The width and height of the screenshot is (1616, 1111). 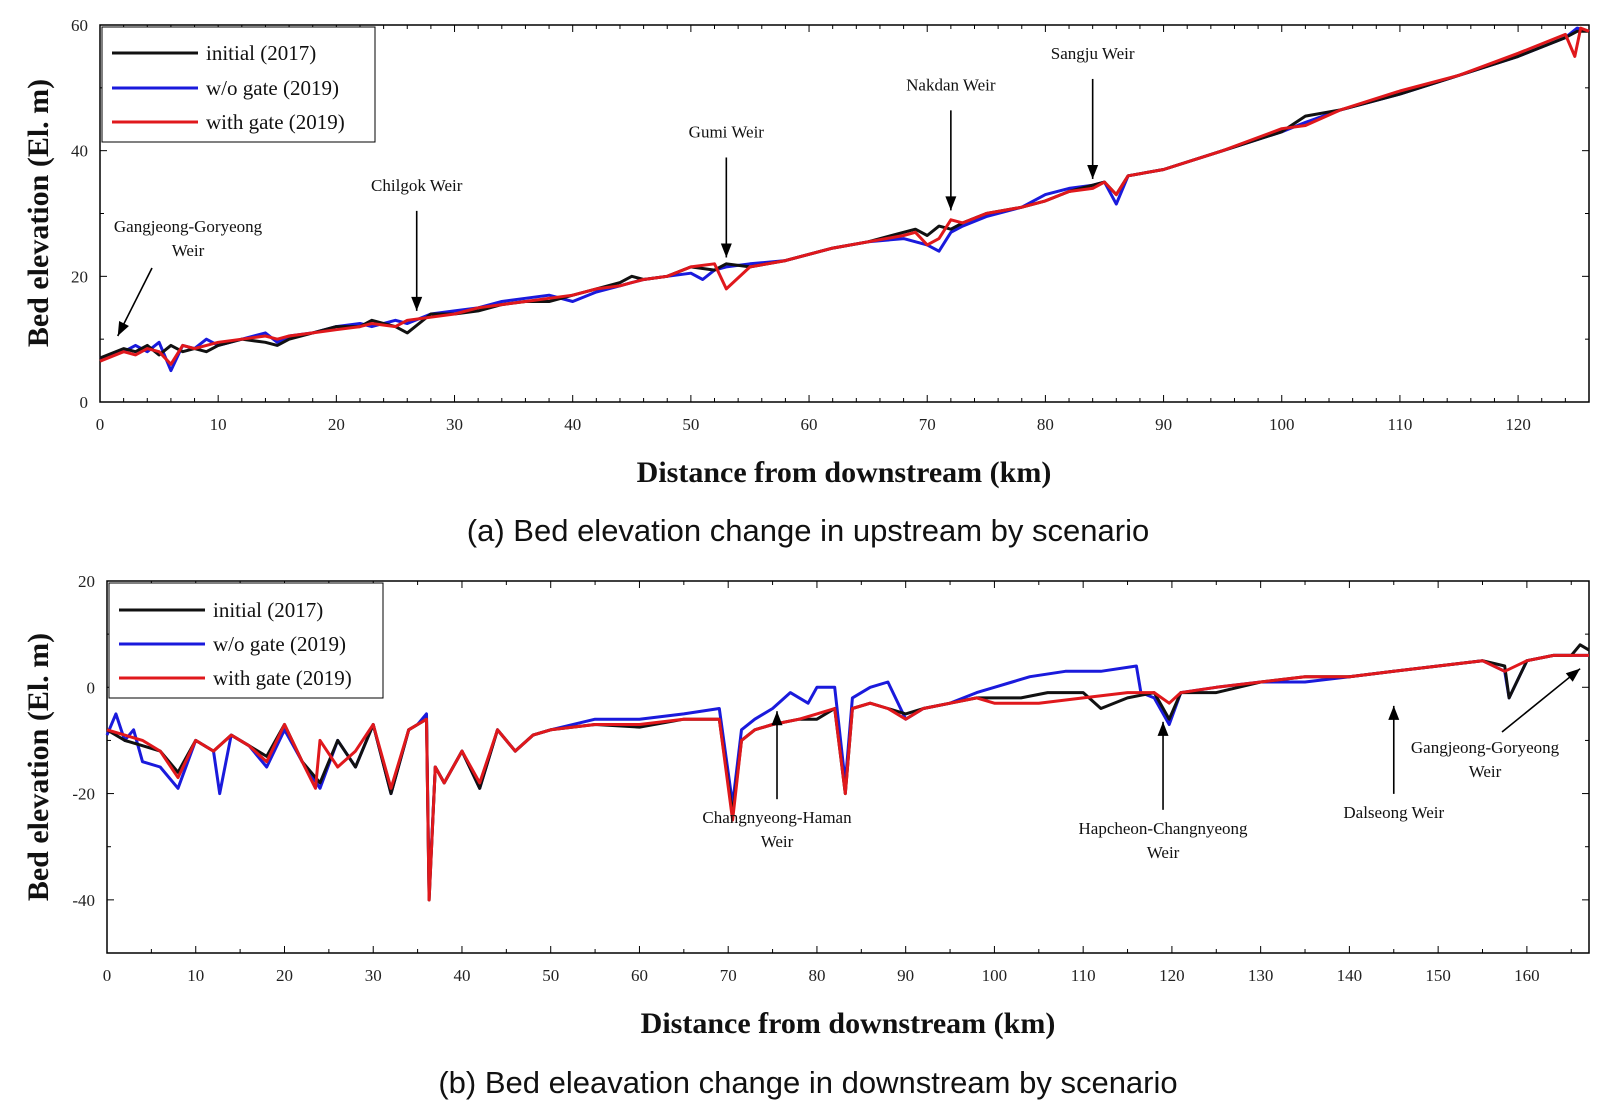 I want to click on x-tick-label: 140, so click(x=1350, y=975).